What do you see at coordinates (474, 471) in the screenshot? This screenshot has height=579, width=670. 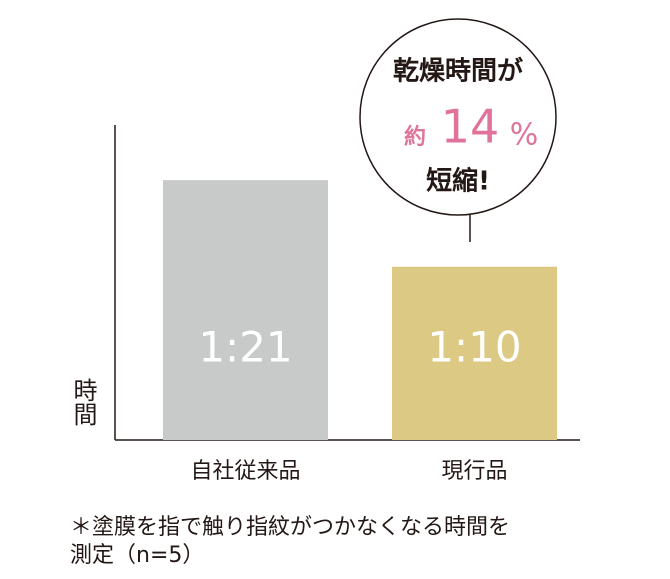 I see `x-tick-label: 現行品` at bounding box center [474, 471].